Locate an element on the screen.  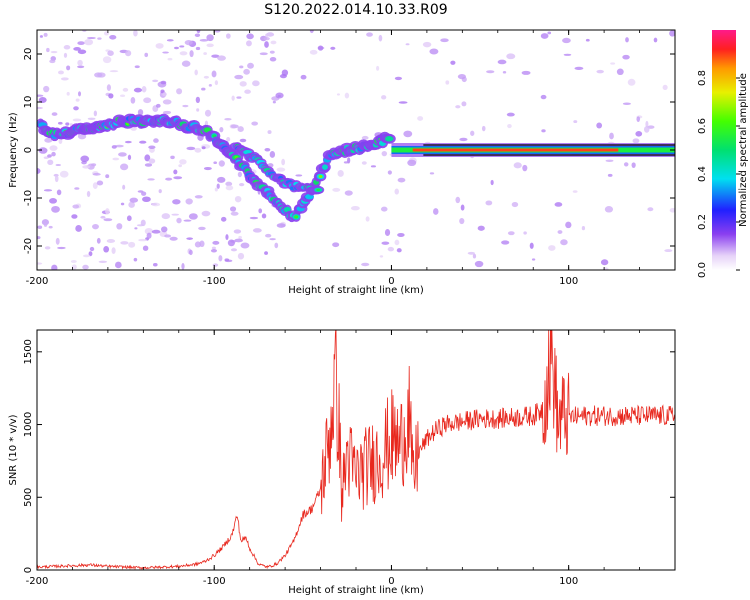
colorbar-ticks: 0.0 0.2 0.4 0.6 0.8 is located at coordinates (718, 174).